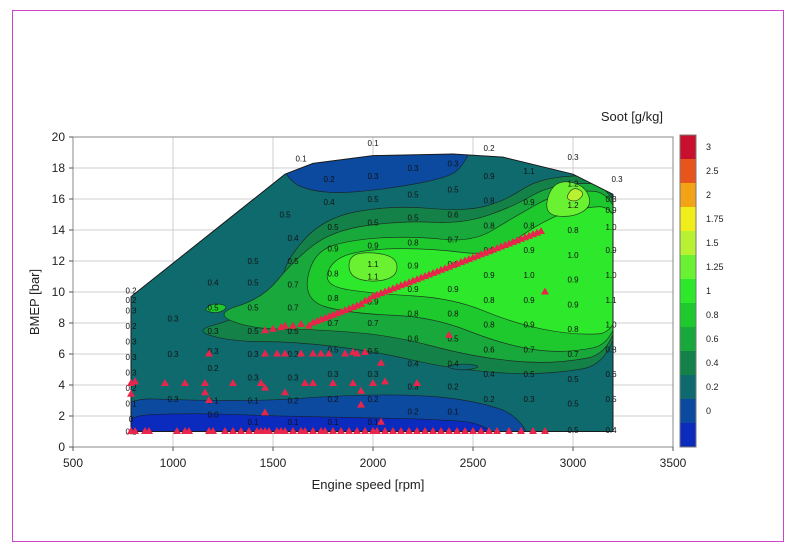  Describe the element at coordinates (61, 385) in the screenshot. I see `y-tick-label: 4` at that location.